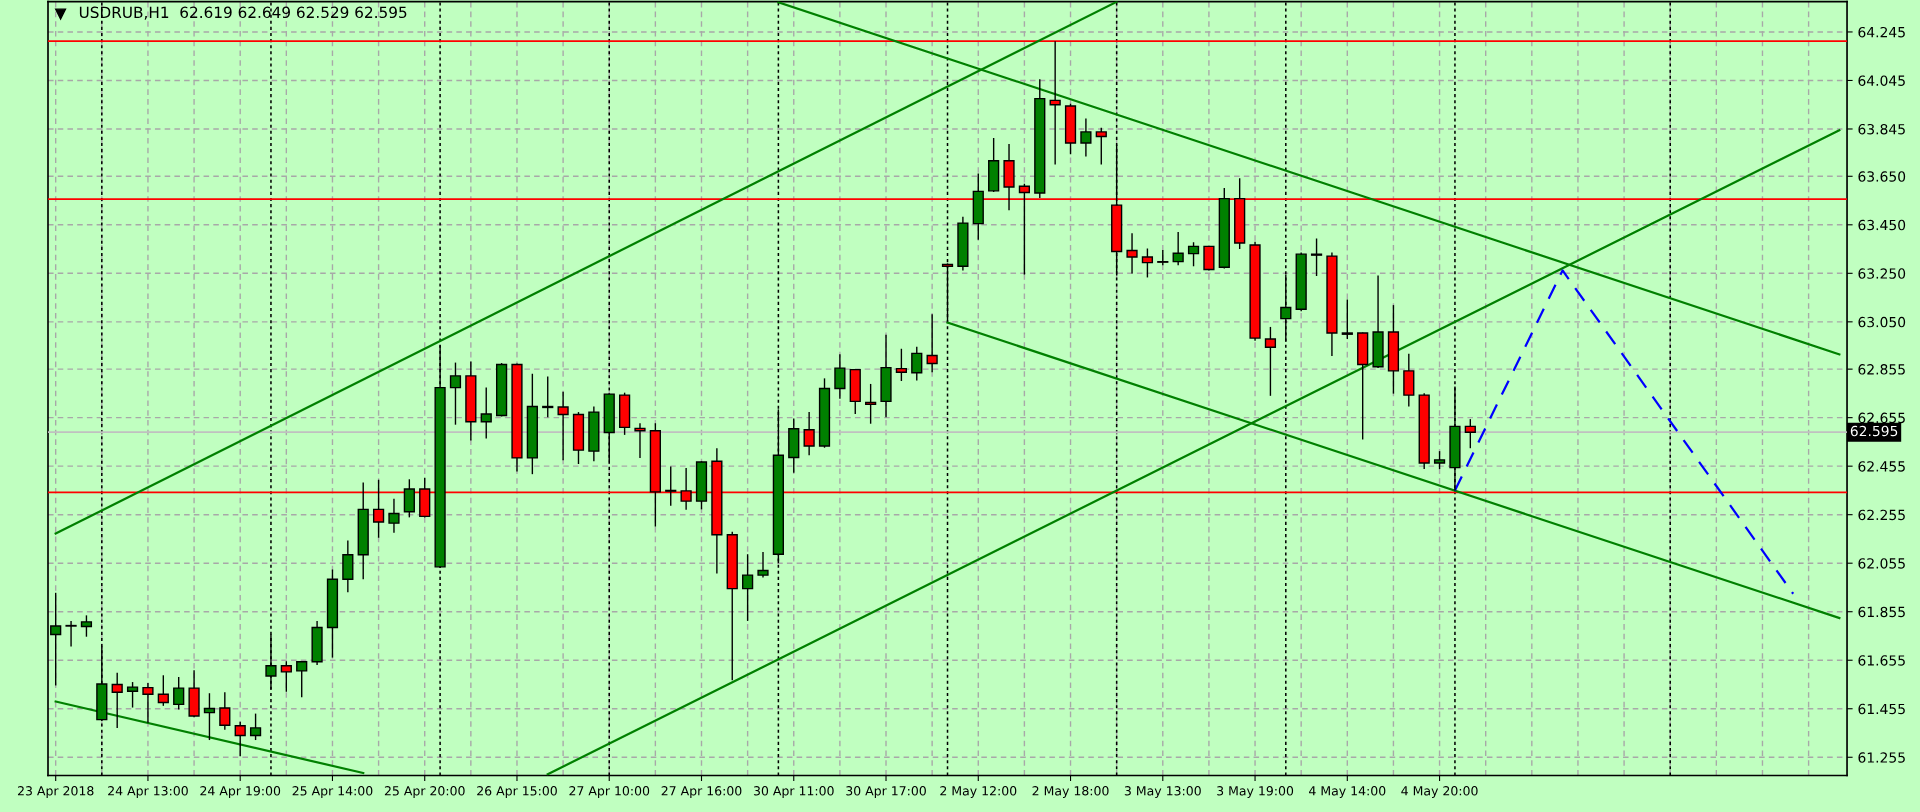 Image resolution: width=1920 pixels, height=812 pixels. Describe the element at coordinates (609, 792) in the screenshot. I see `x-tick-label: 27 Apr 10:00` at that location.